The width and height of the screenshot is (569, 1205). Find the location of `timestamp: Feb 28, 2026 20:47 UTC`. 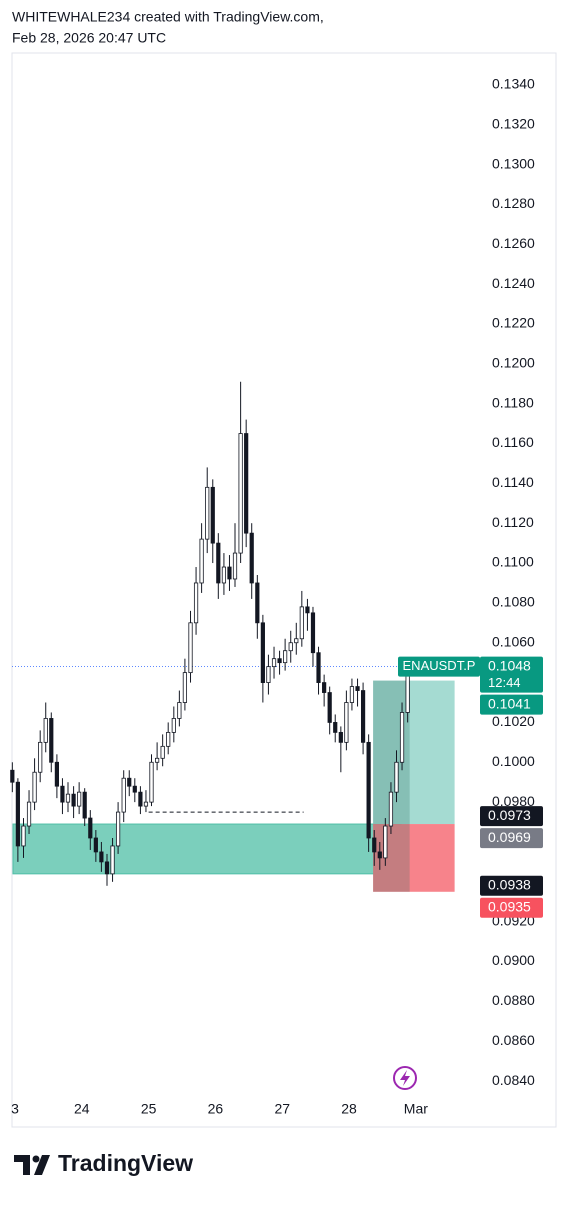

timestamp: Feb 28, 2026 20:47 UTC is located at coordinates (89, 38).